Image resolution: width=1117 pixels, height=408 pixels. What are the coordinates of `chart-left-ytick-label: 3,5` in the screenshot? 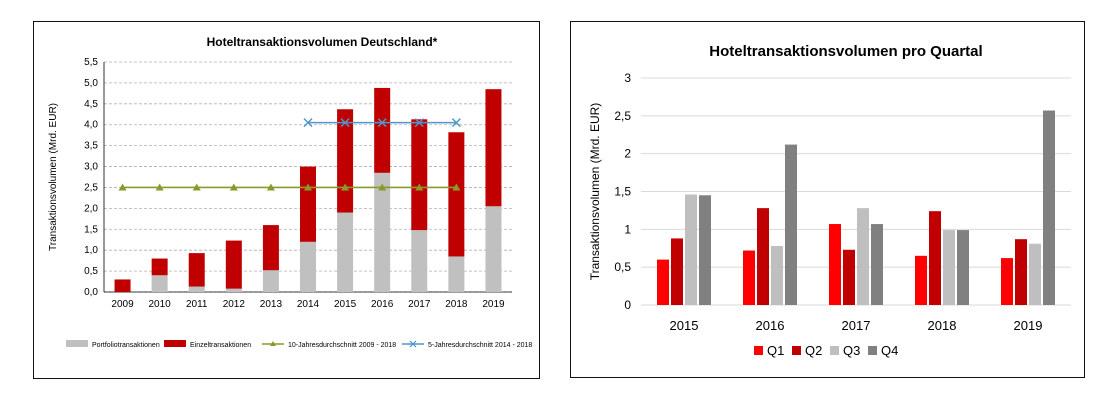 It's located at (91, 146).